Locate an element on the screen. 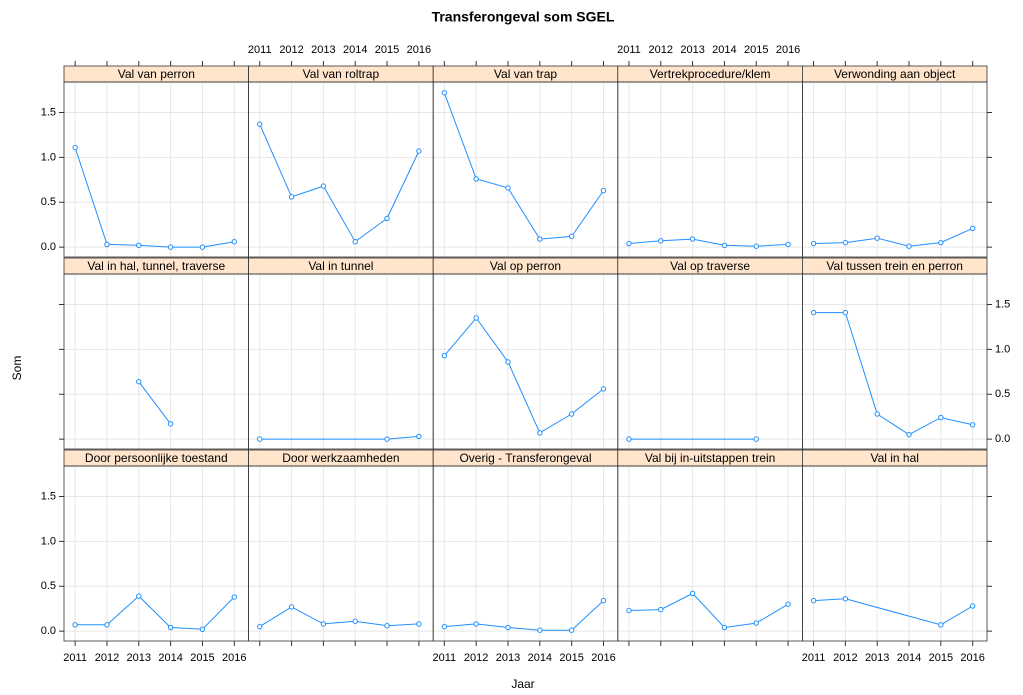  strip-label: Val op perron is located at coordinates (525, 266).